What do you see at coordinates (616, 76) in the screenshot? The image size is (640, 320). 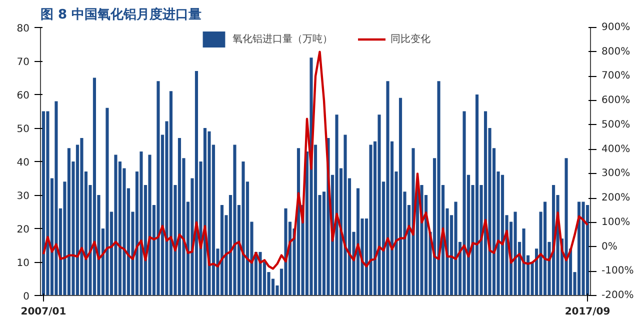 I see `y2-tick-label: 700%` at bounding box center [616, 76].